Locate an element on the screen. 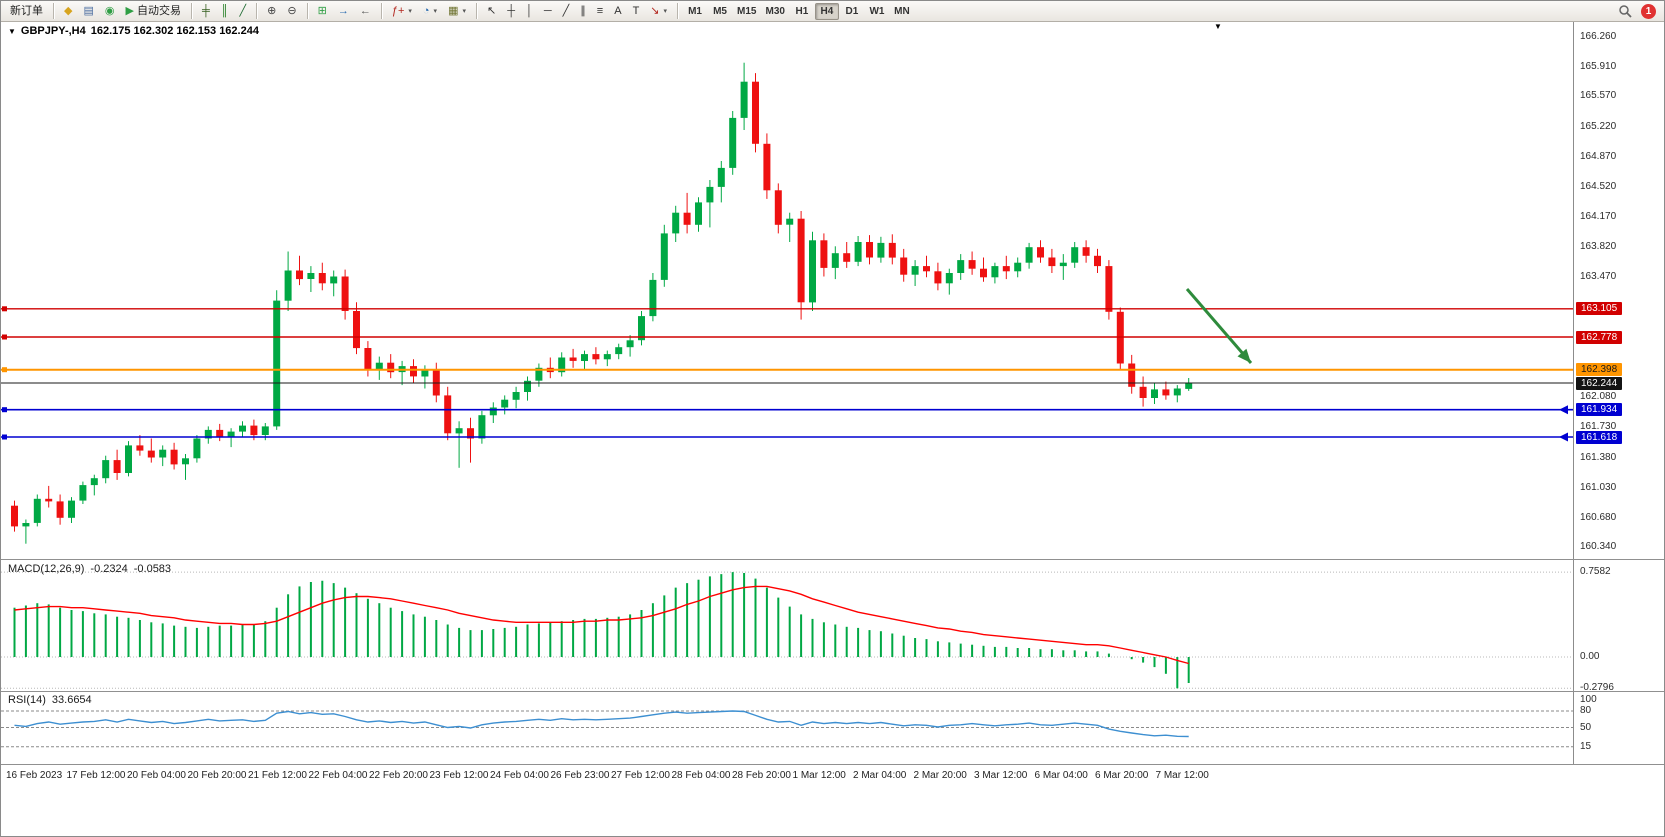  text-tool: A is located at coordinates (617, 11).